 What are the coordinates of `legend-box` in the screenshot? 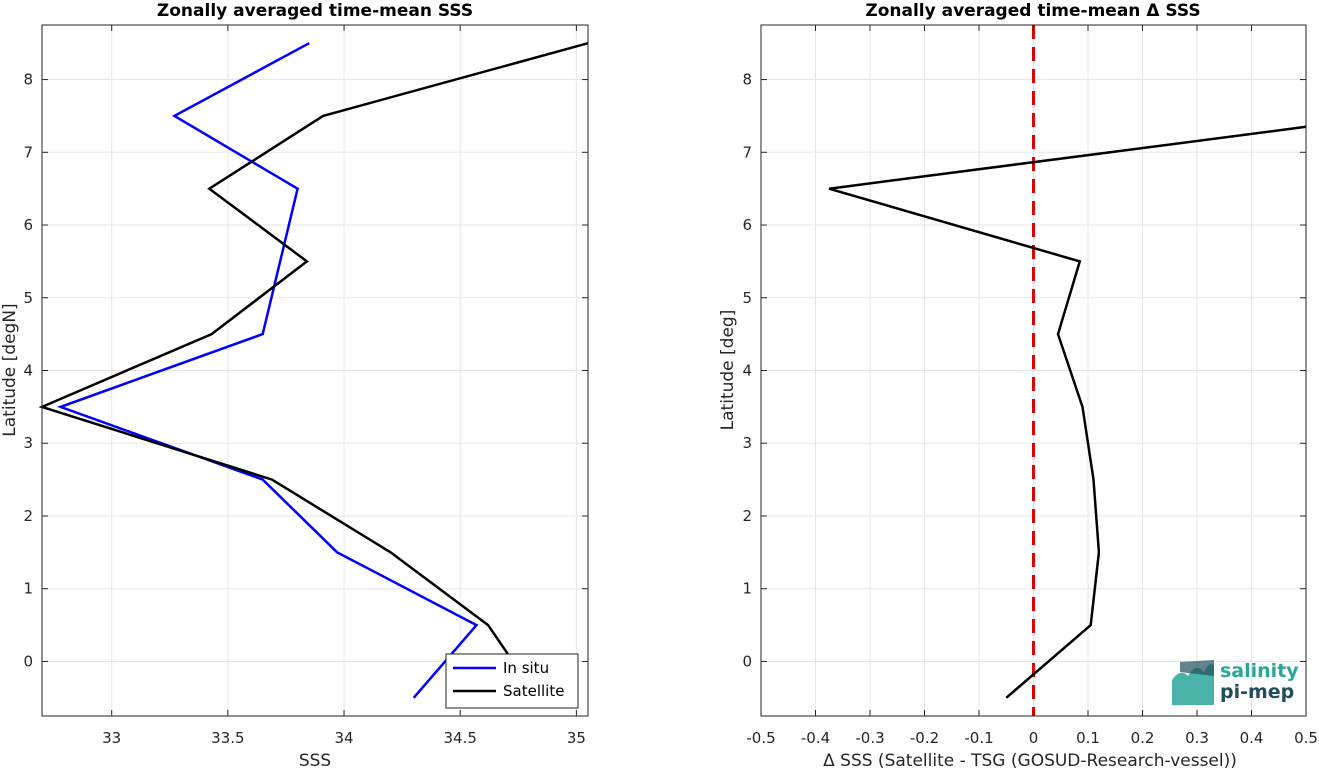 It's located at (512, 681).